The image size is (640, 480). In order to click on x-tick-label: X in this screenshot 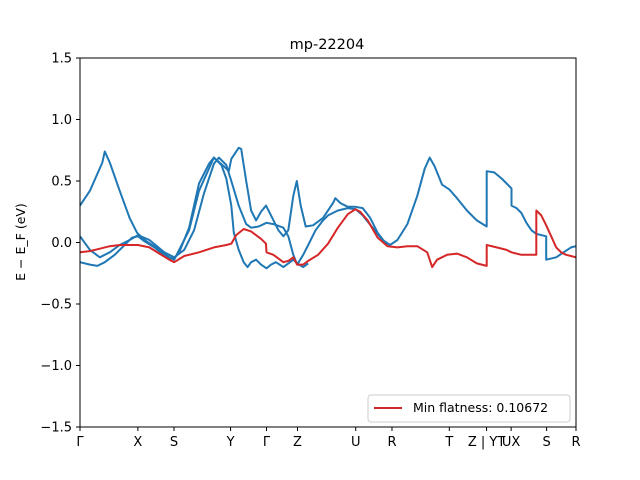, I will do `click(137, 442)`.